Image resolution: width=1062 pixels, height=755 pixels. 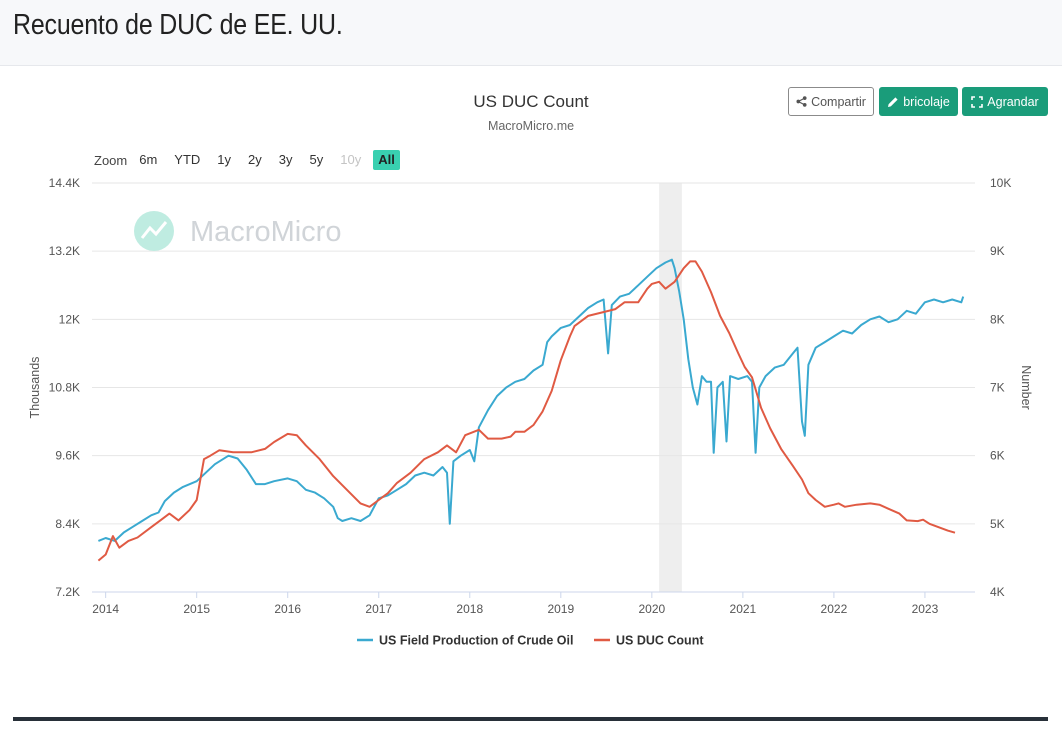 I want to click on zoom-label: Zoom, so click(x=111, y=160).